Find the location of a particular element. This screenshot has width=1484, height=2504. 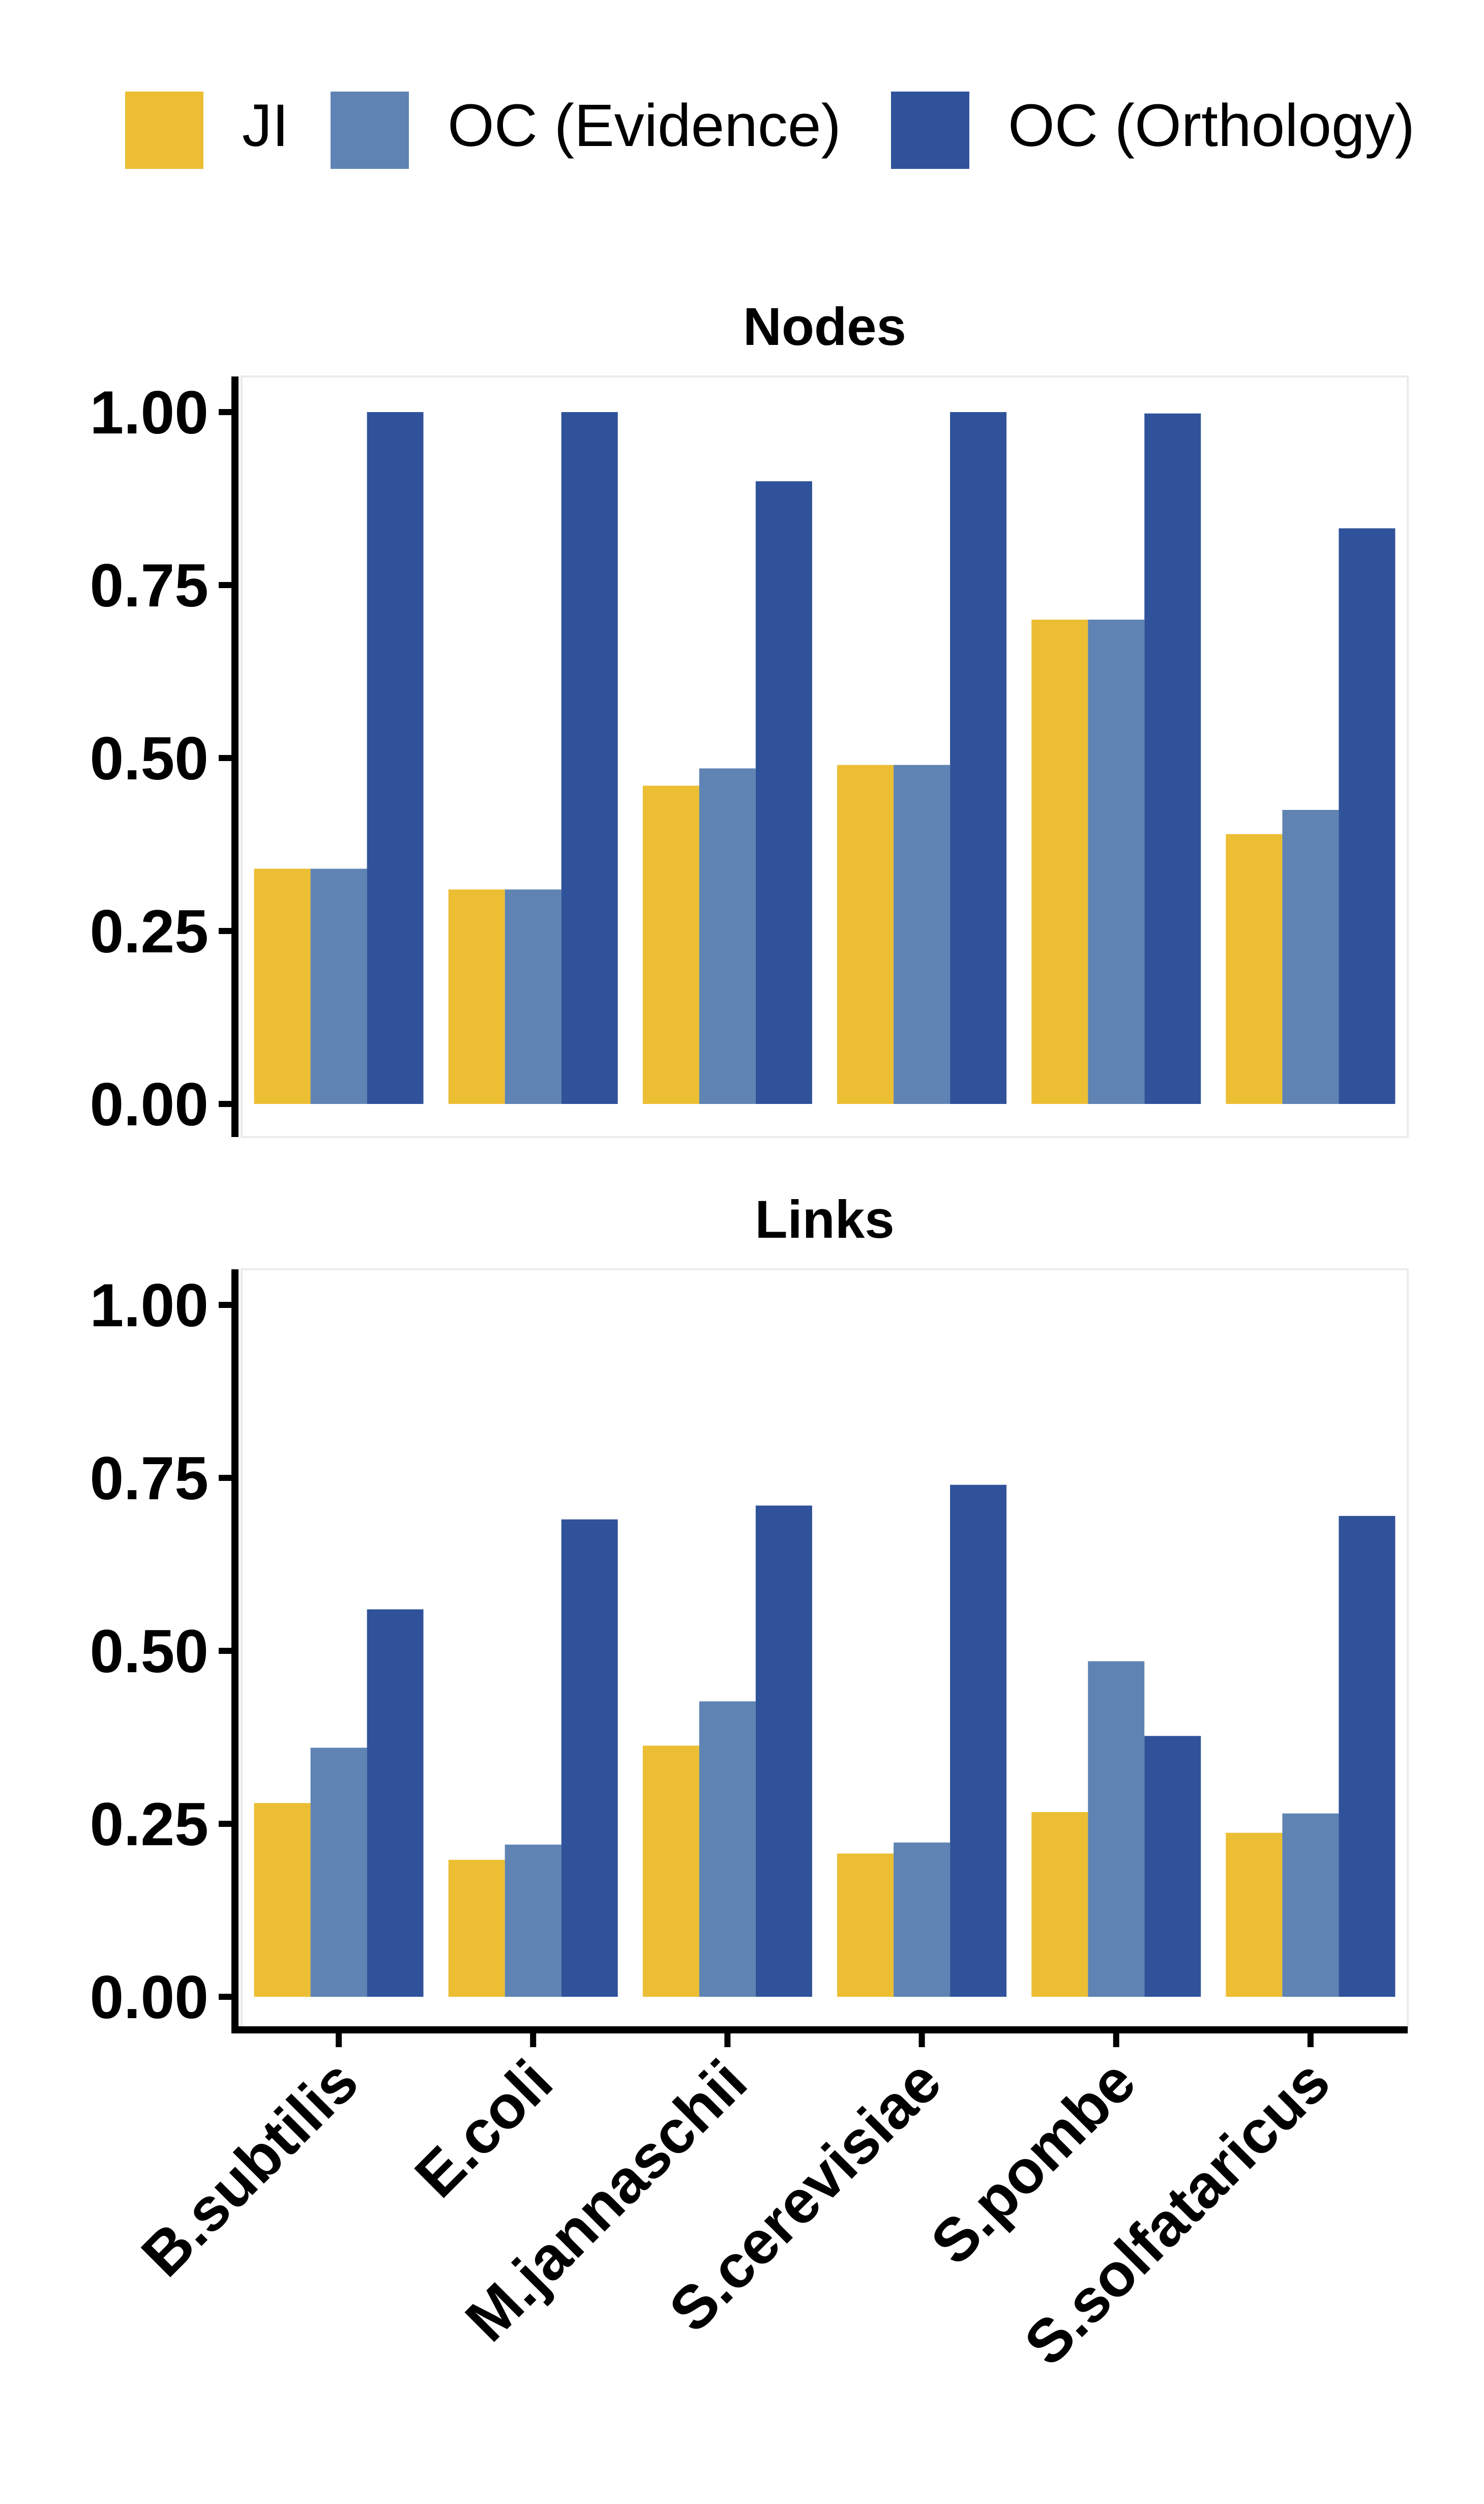

bar-links-s-pombe-ji is located at coordinates (1059, 1904).